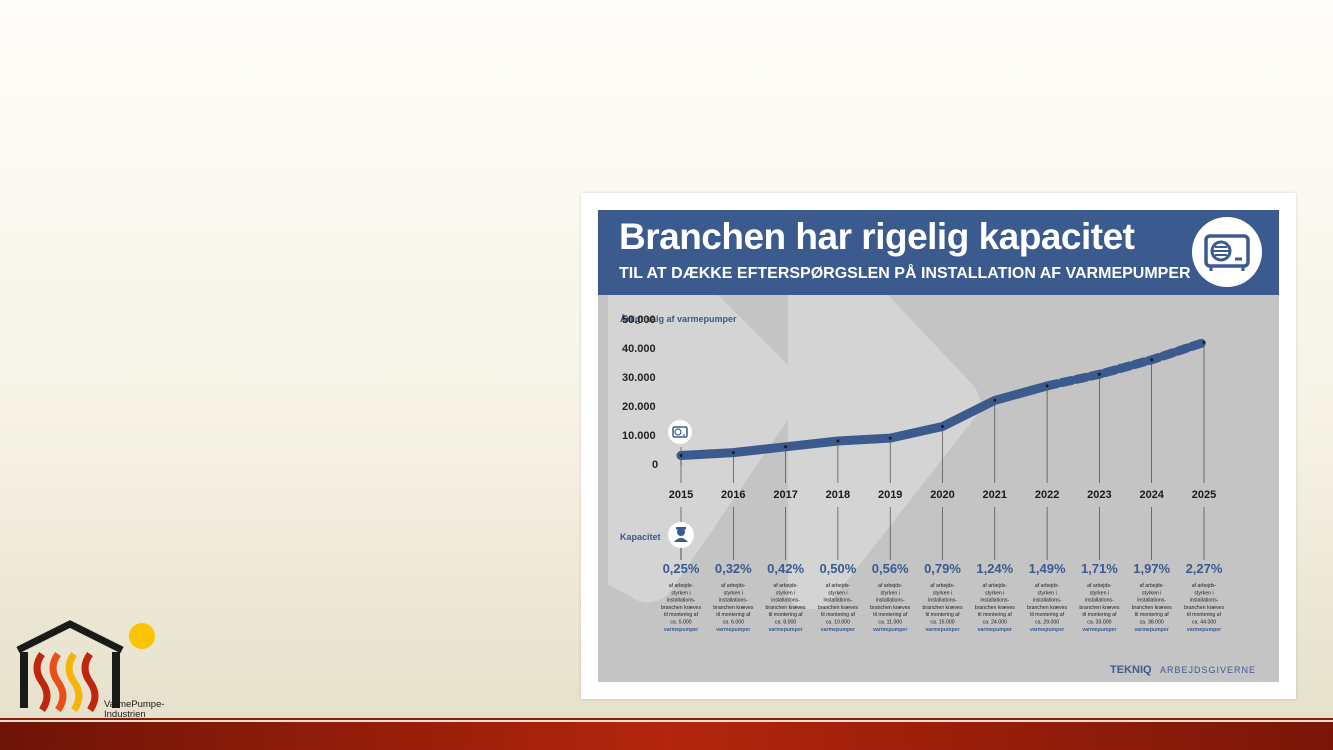  Describe the element at coordinates (125, 714) in the screenshot. I see `logo-text-line2: Industrien` at that location.